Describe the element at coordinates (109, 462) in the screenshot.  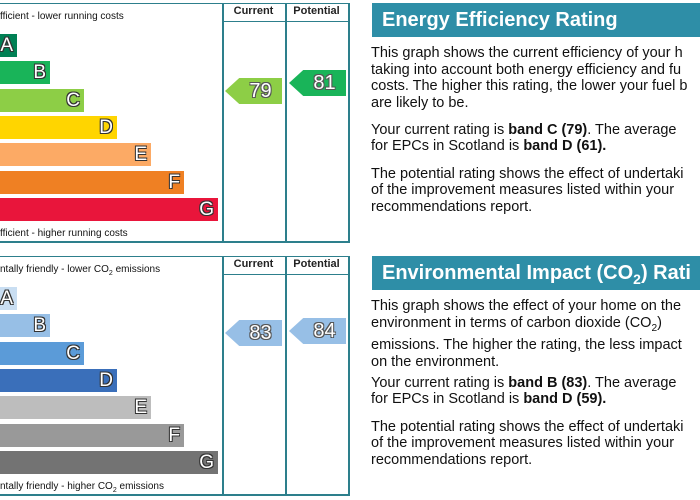
I see `rating-band: G` at that location.